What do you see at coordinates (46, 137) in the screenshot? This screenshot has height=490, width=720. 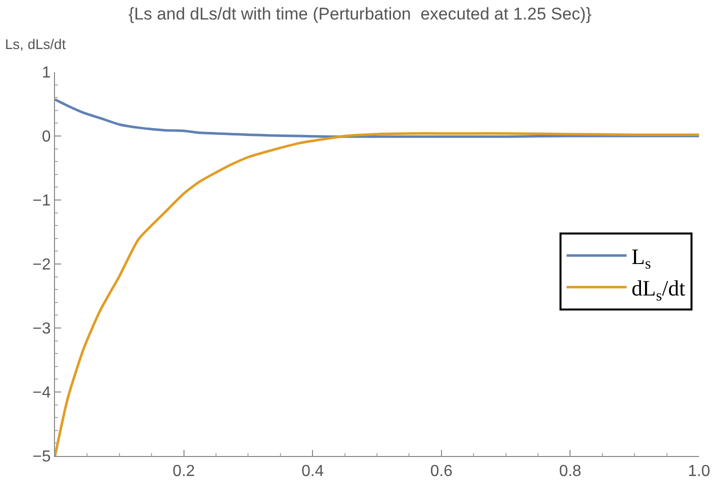 I see `y-tick-label: 0` at bounding box center [46, 137].